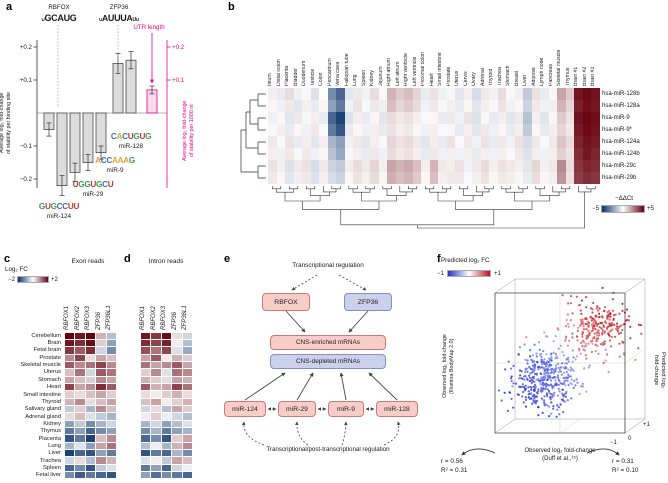 This screenshot has height=483, width=668. What do you see at coordinates (466, 78) in the screenshot?
I see `b-tissue-label-Cervix: Cervix` at bounding box center [466, 78].